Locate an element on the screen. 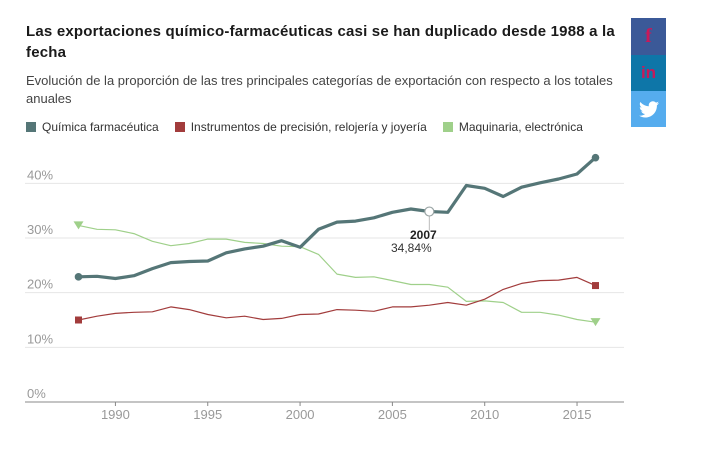 Image resolution: width=716 pixels, height=469 pixels. legend-label-quimica: Química farmacéutica is located at coordinates (100, 127).